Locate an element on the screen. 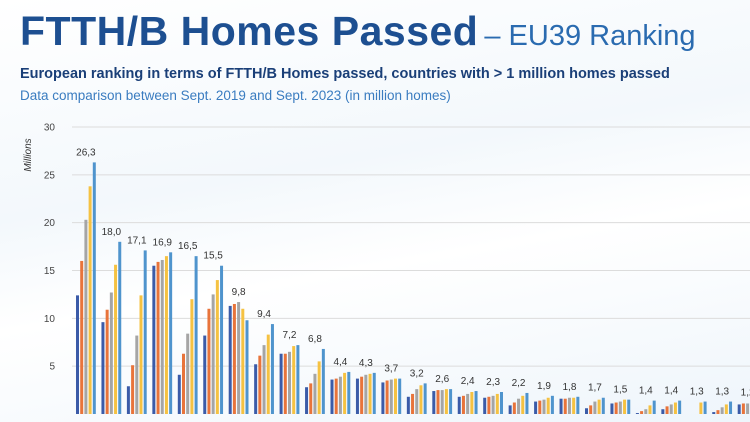 The height and width of the screenshot is (422, 750). data-label: 17,1 is located at coordinates (137, 240).